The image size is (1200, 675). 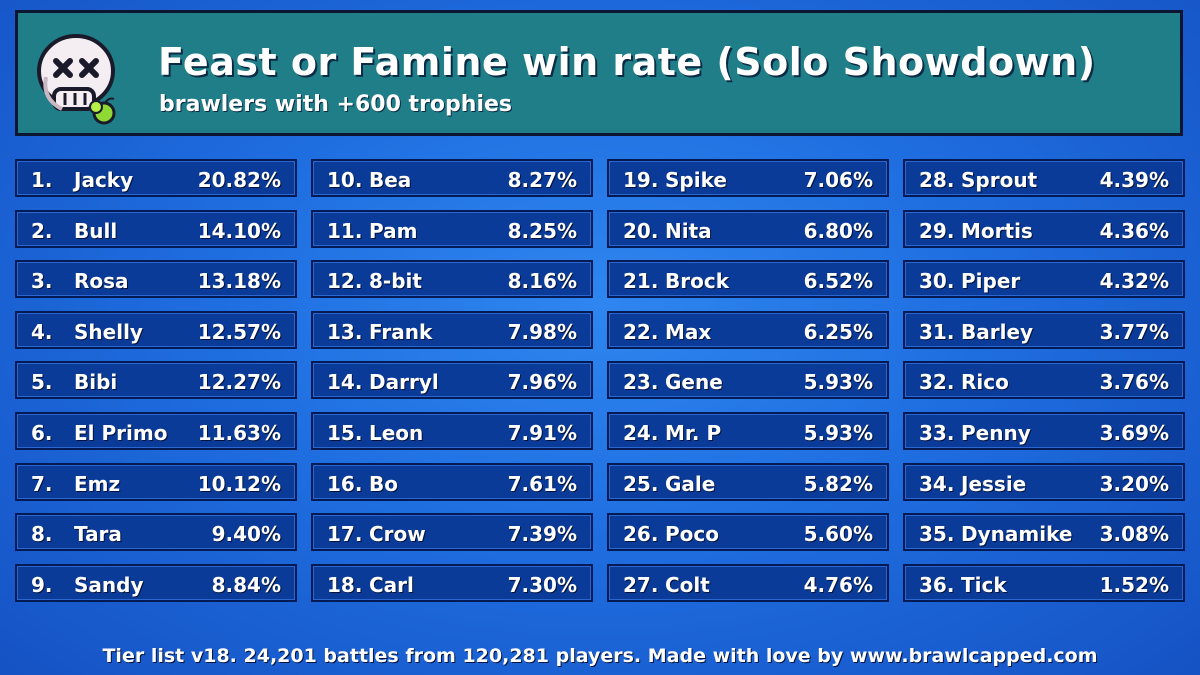 What do you see at coordinates (542, 484) in the screenshot?
I see `win-rate-value: 7.61%` at bounding box center [542, 484].